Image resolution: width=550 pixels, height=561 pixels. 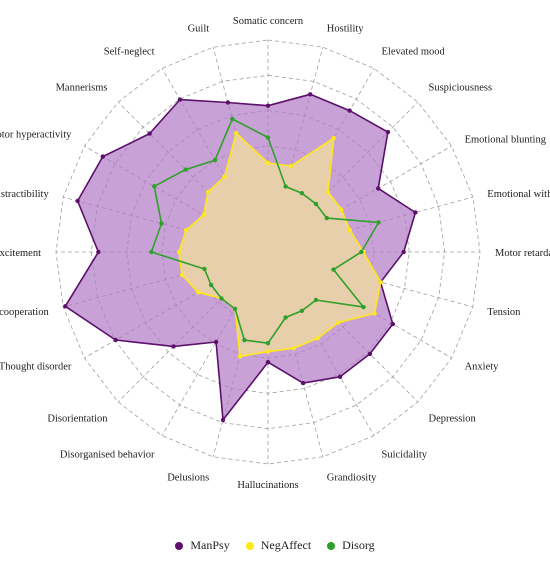 What do you see at coordinates (285, 186) in the screenshot?
I see `data-point-disorg-hostility` at bounding box center [285, 186].